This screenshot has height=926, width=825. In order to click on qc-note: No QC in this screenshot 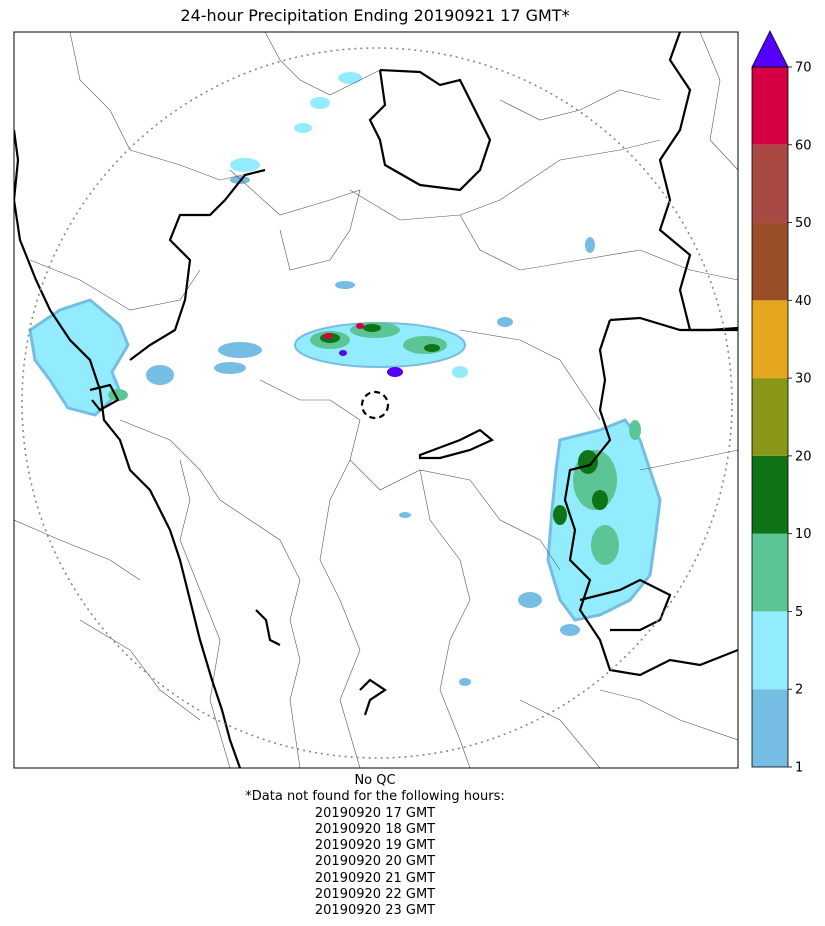, I will do `click(375, 780)`.